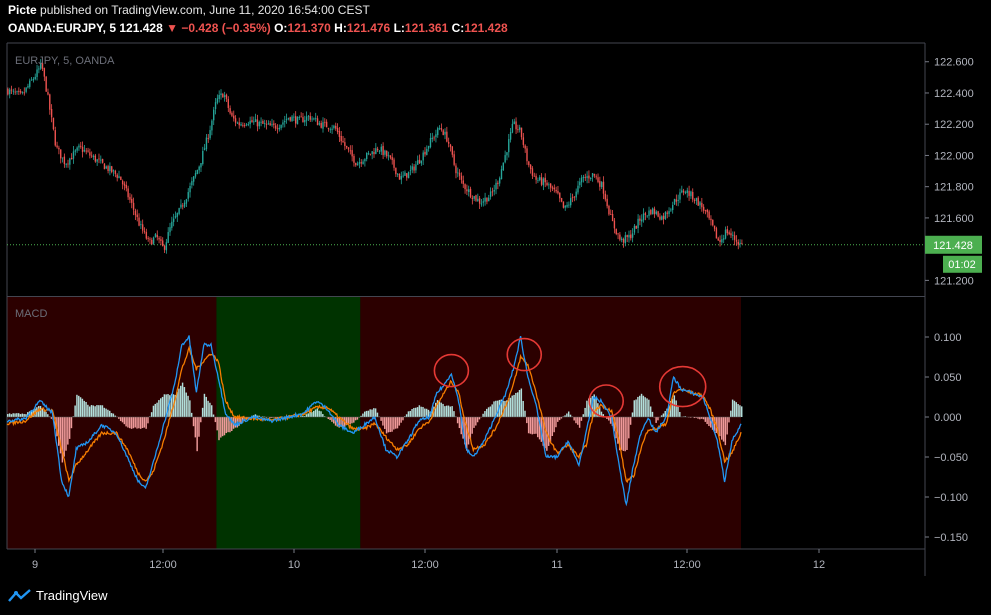  I want to click on price-tick-label: 122.600, so click(954, 63).